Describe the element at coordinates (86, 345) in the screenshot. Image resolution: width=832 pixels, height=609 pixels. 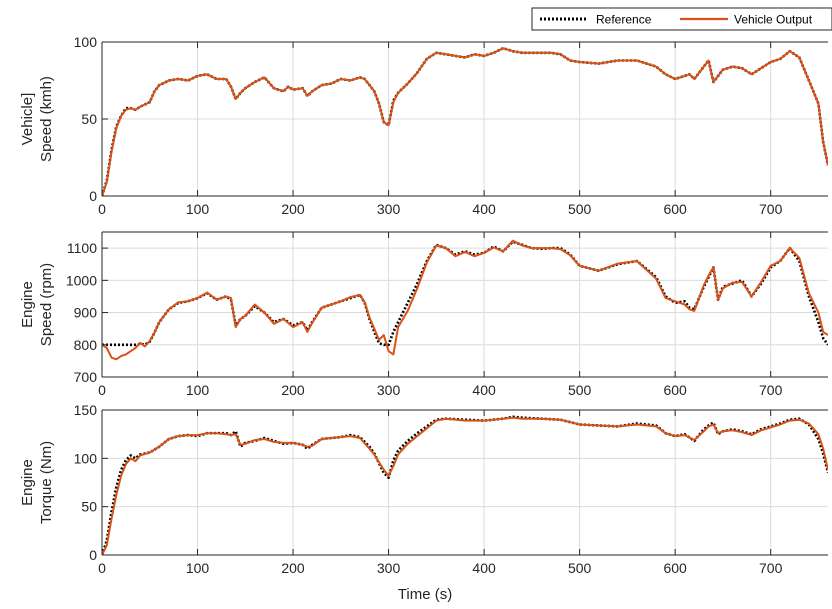
I see `y-tick-label: 800` at that location.